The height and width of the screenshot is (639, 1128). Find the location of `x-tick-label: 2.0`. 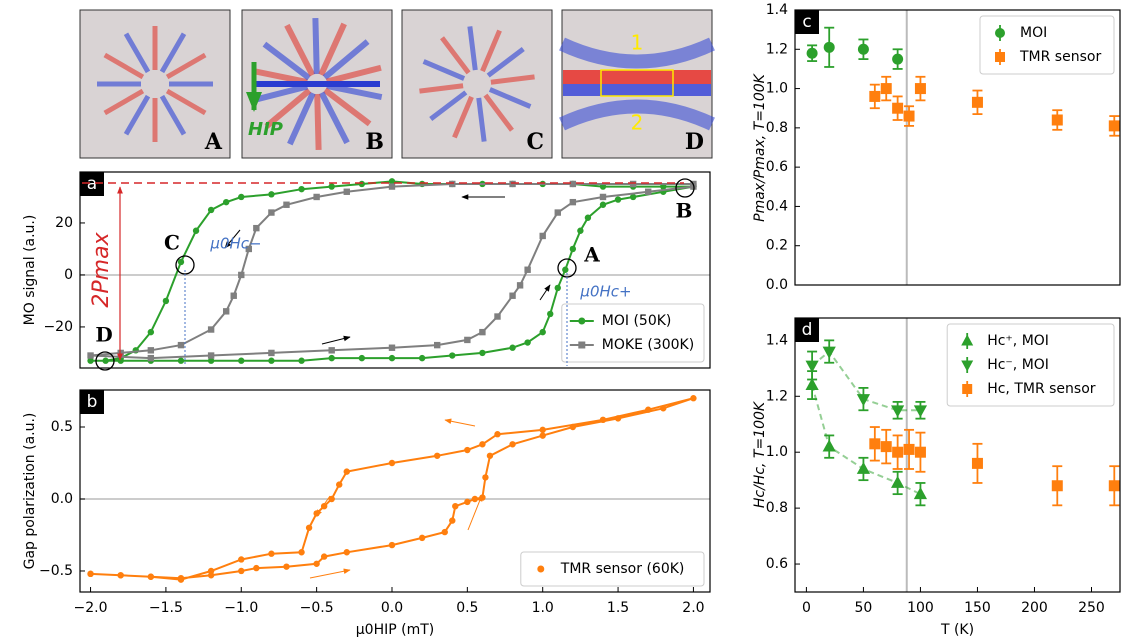

x-tick-label: 2.0 is located at coordinates (693, 608).